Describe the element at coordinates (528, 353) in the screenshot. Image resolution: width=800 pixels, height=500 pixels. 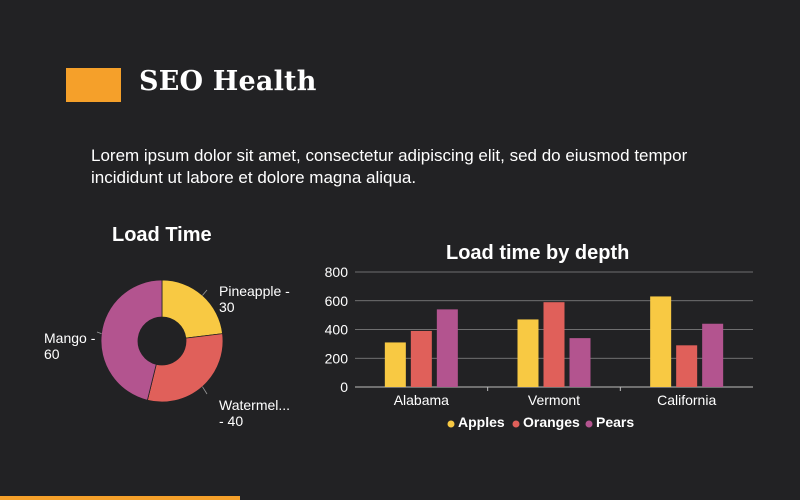
I see `bar-apples-vermont` at that location.